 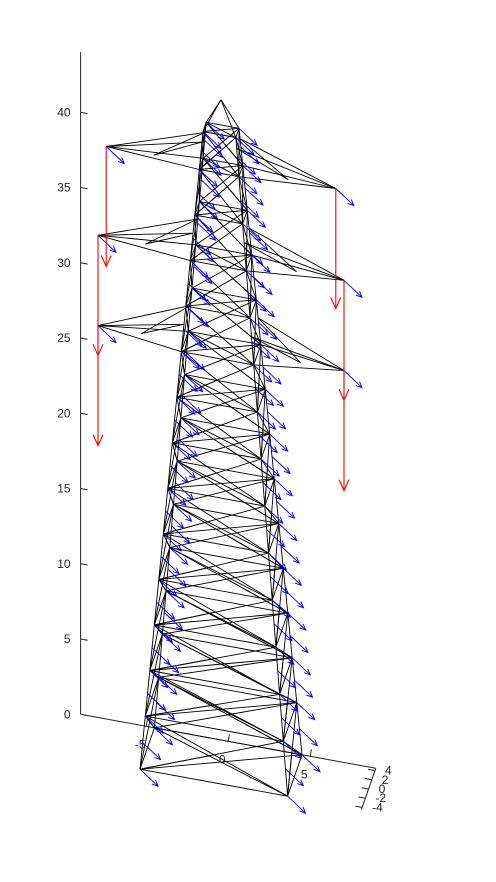 I want to click on y-tick-label: -4, so click(x=377, y=807).